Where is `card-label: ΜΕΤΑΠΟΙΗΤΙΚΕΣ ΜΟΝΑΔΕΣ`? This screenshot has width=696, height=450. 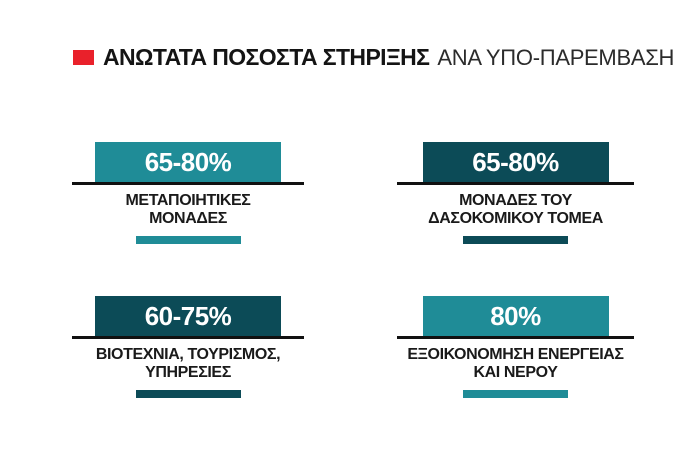 card-label: ΜΕΤΑΠΟΙΗΤΙΚΕΣ ΜΟΝΑΔΕΣ is located at coordinates (188, 210).